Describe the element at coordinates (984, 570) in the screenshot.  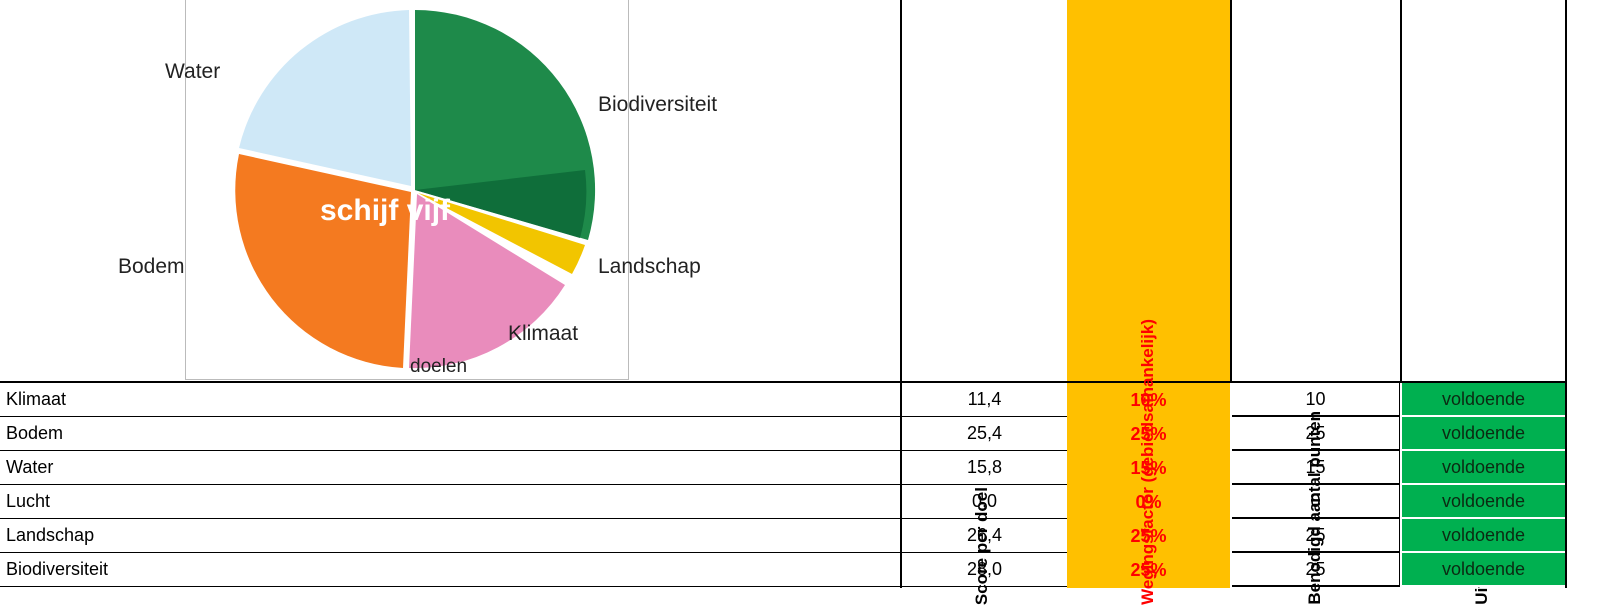
I see `score: 28,0` at that location.